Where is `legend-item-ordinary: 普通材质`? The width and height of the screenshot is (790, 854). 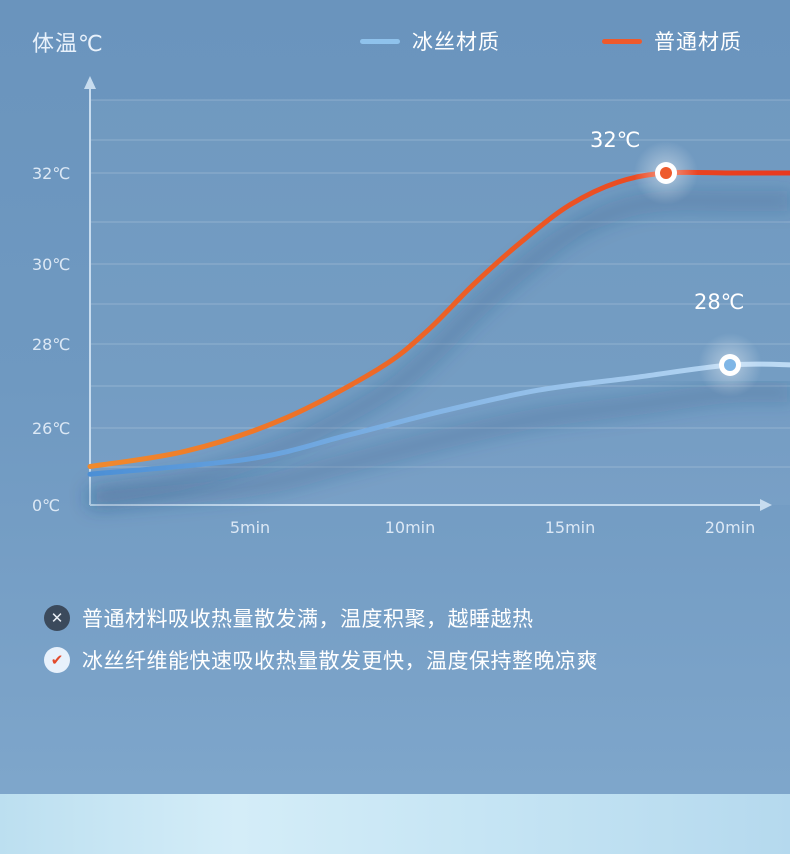 legend-item-ordinary: 普通材质 is located at coordinates (672, 41).